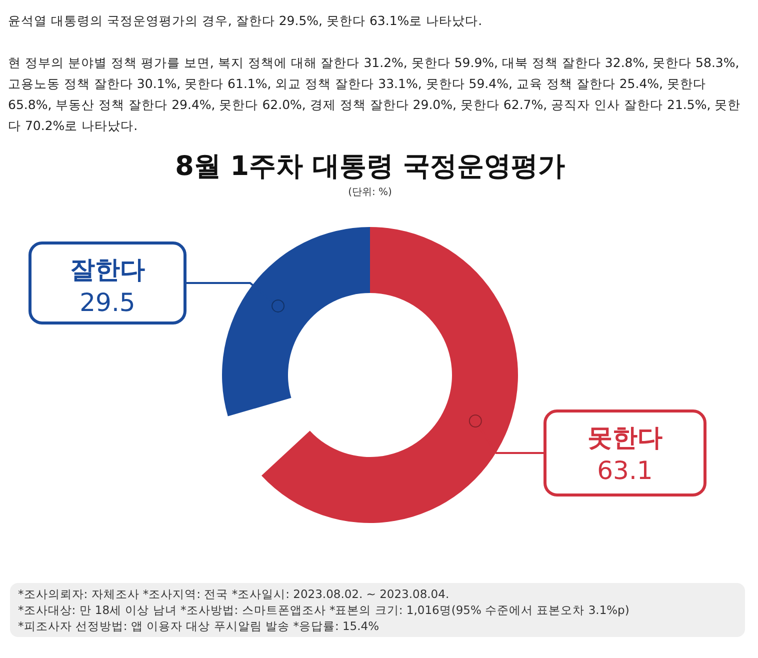  Describe the element at coordinates (234, 594) in the screenshot. I see `text: *조사의뢰자: 자체조사 *조사지역: 전국 *조사일시: 2023.08.02. ~ 2023.08.04.` at that location.